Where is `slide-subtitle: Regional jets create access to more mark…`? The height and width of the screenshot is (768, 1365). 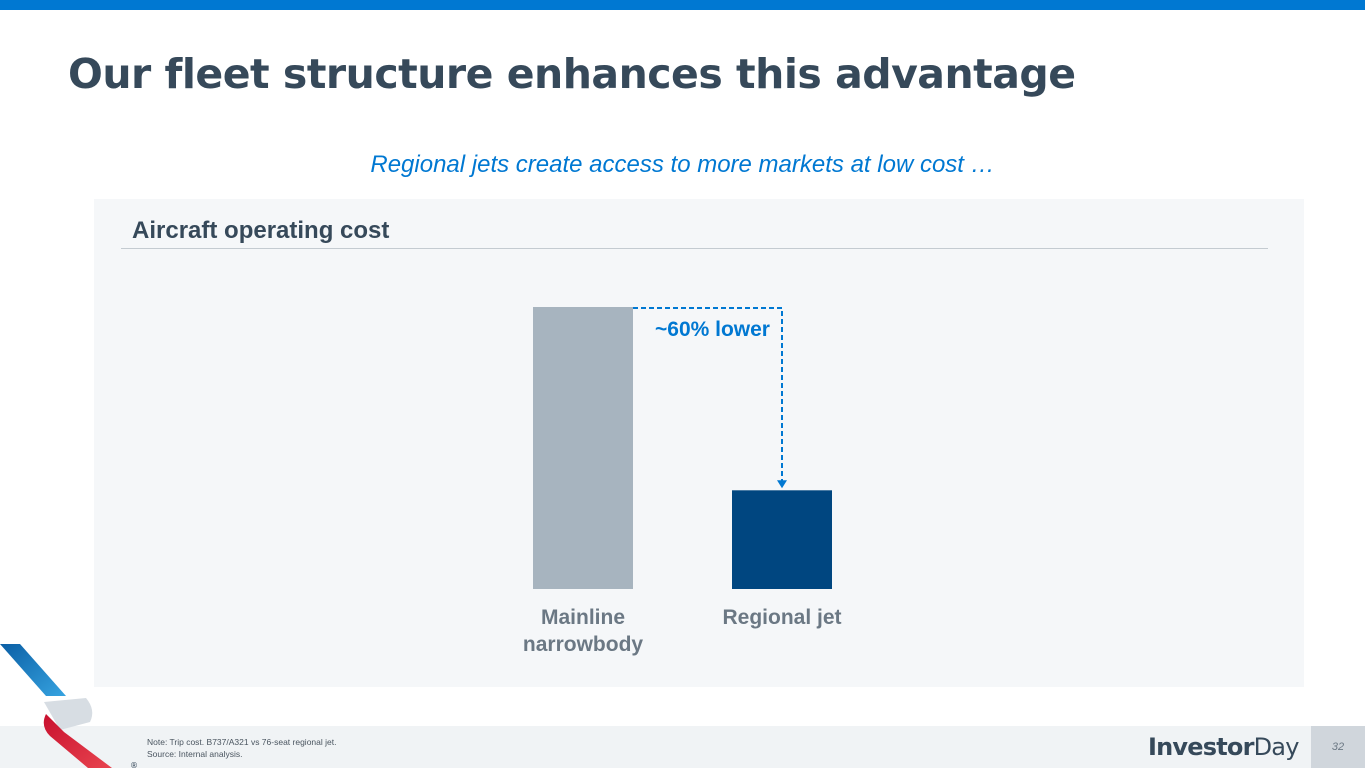
slide-subtitle: Regional jets create access to more mark… is located at coordinates (682, 164).